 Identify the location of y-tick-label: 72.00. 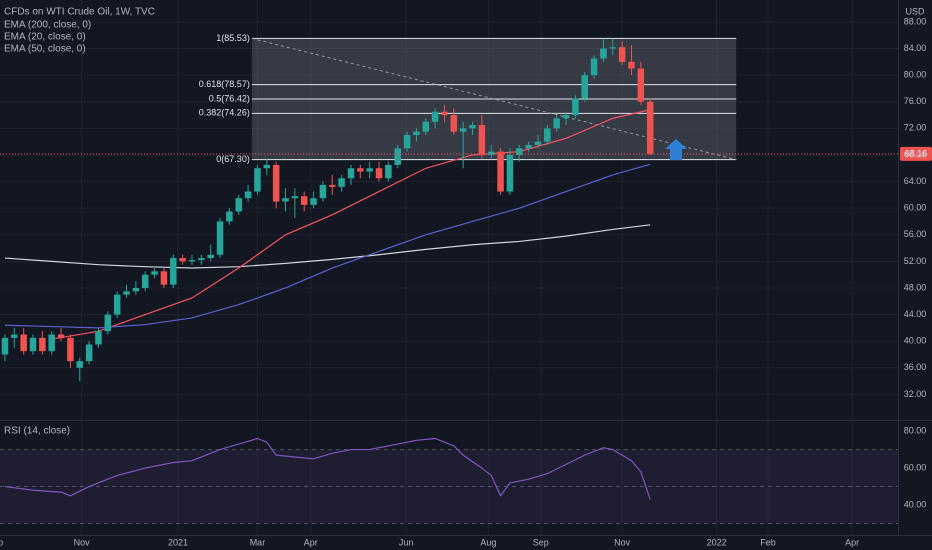
(915, 128).